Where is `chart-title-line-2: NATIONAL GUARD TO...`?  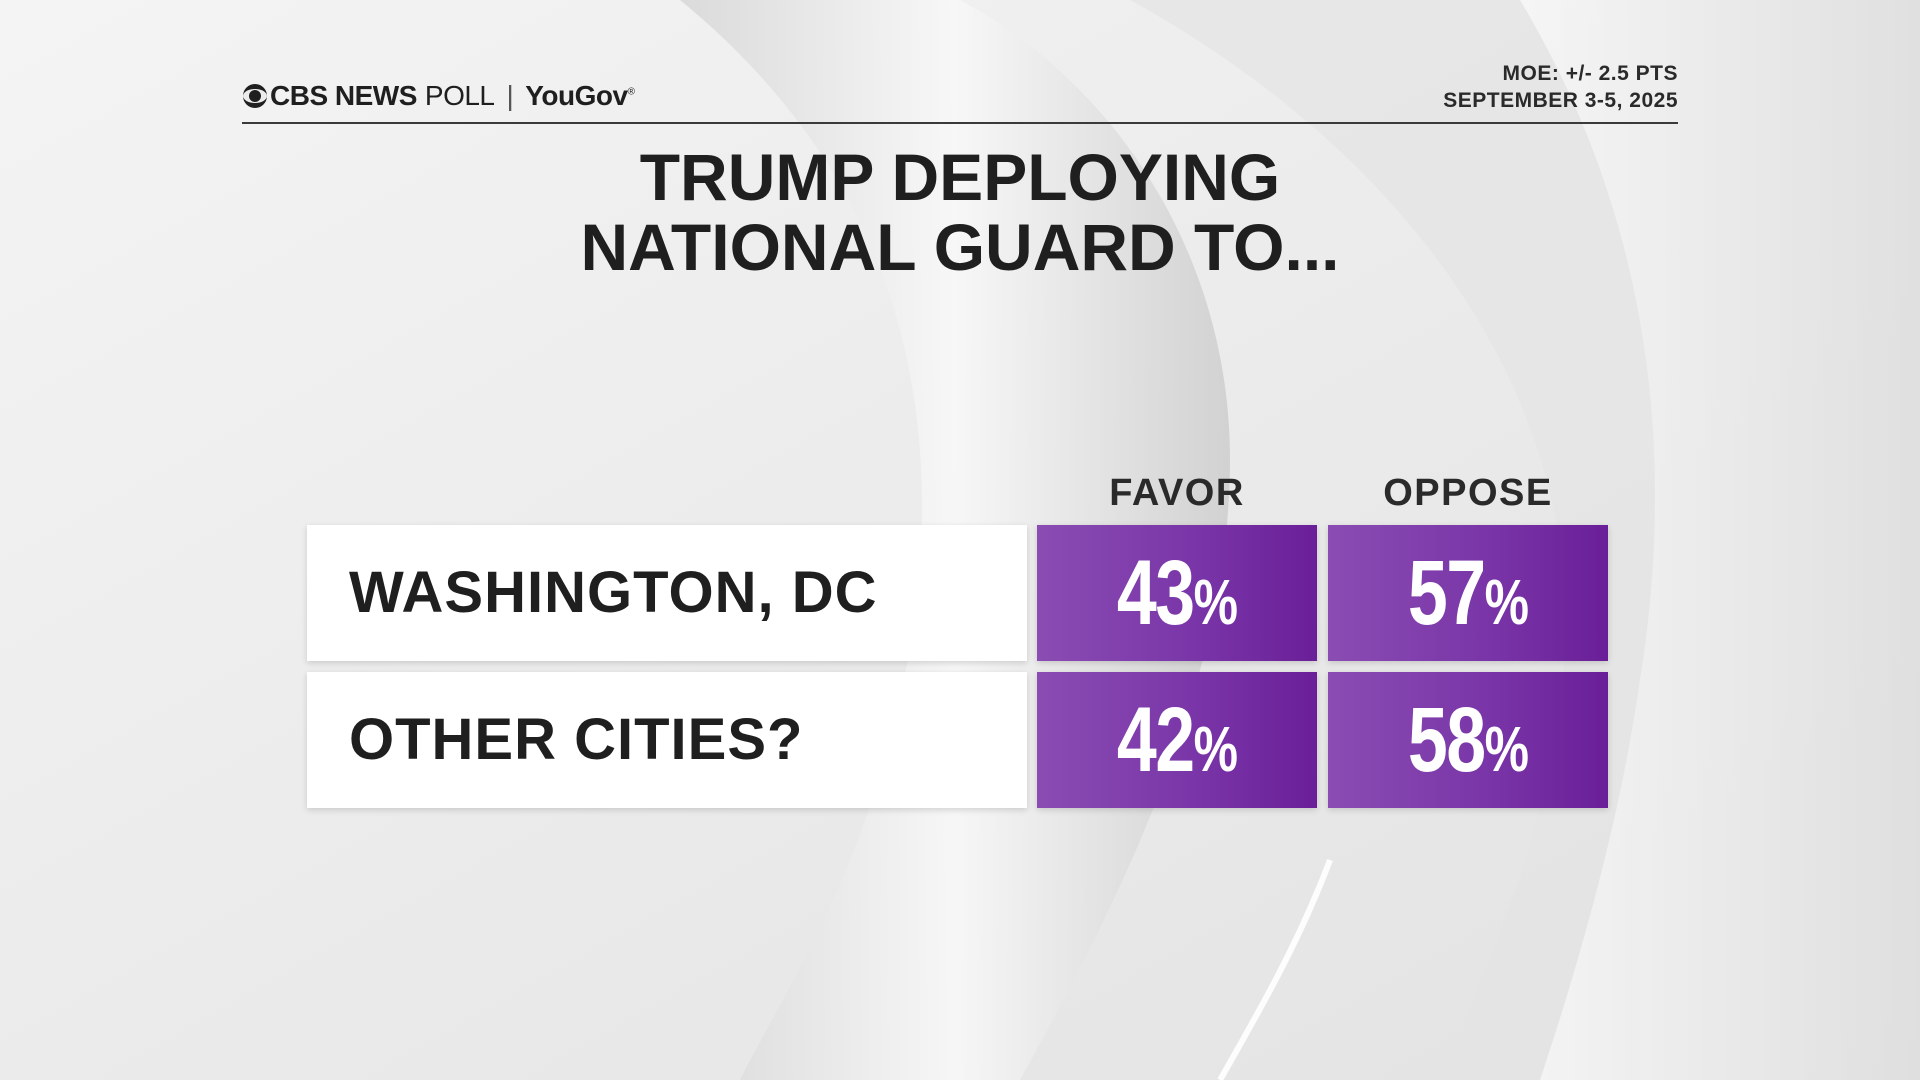
chart-title-line-2: NATIONAL GUARD TO... is located at coordinates (960, 247).